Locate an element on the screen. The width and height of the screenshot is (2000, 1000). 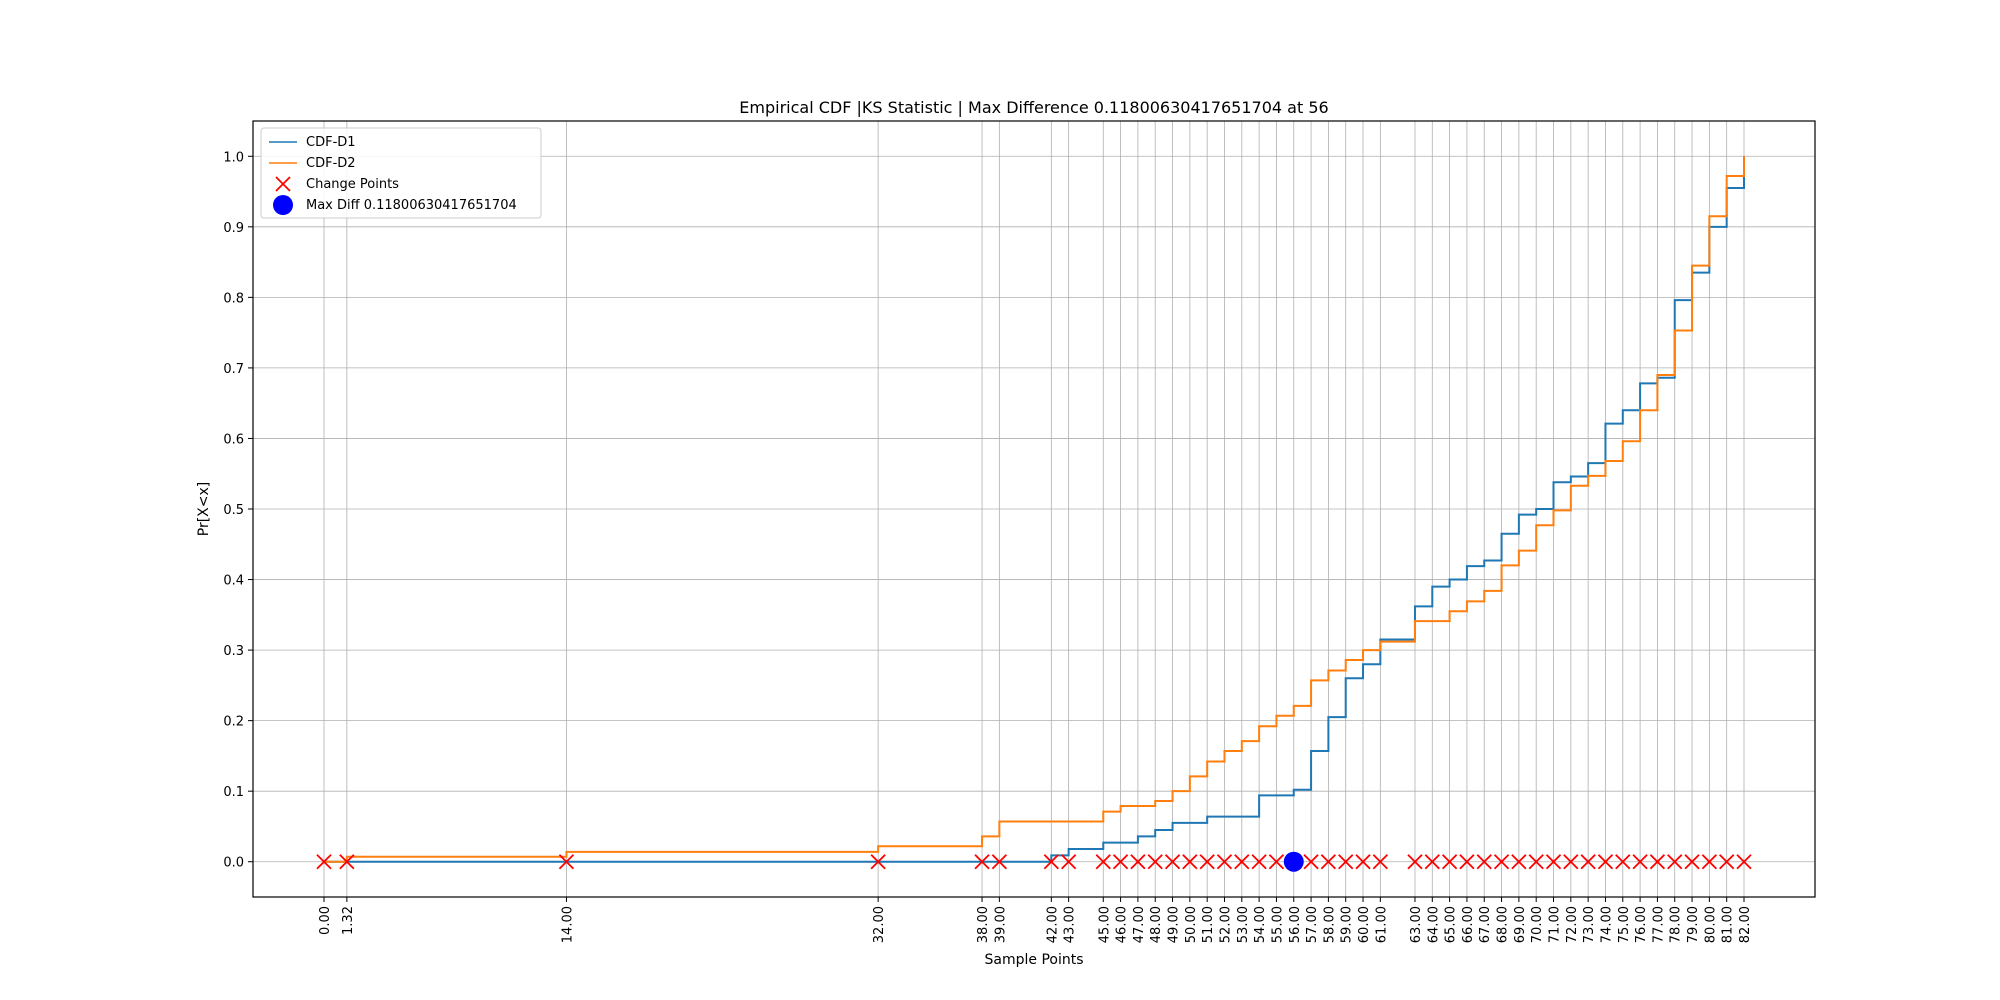
x-tick-label: 39.00 is located at coordinates (1000, 924).